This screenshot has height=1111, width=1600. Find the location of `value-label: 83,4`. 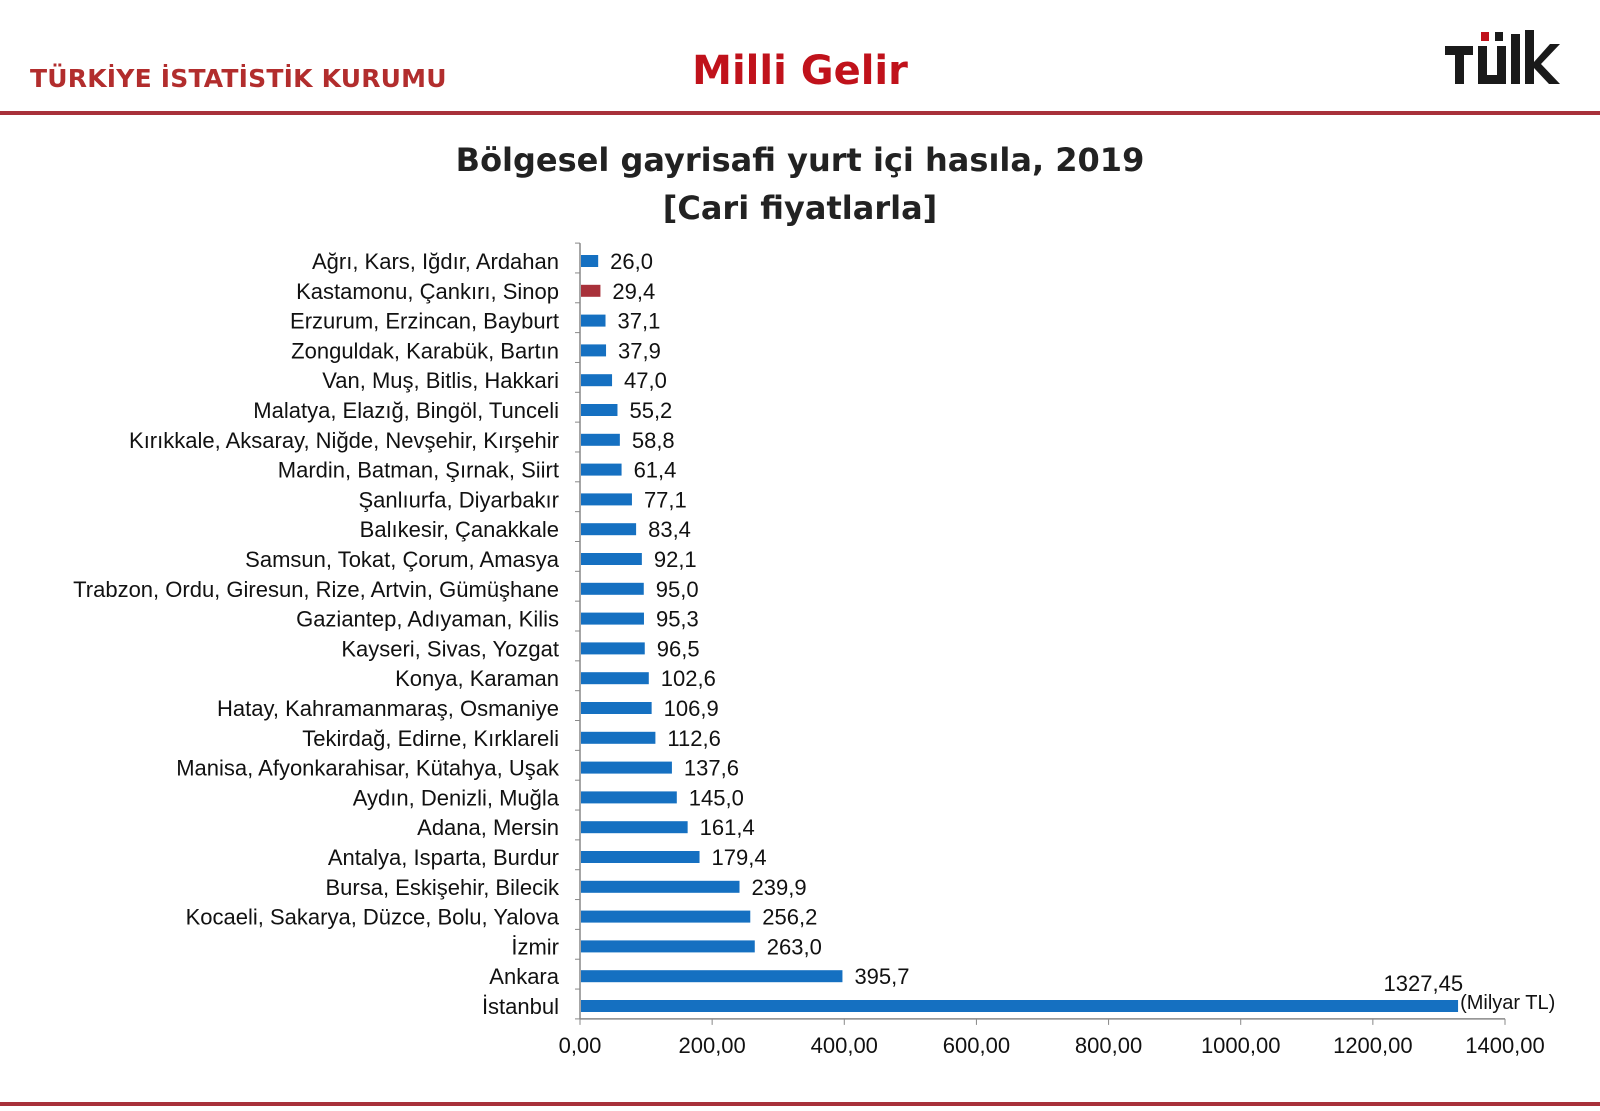

value-label: 83,4 is located at coordinates (669, 529).